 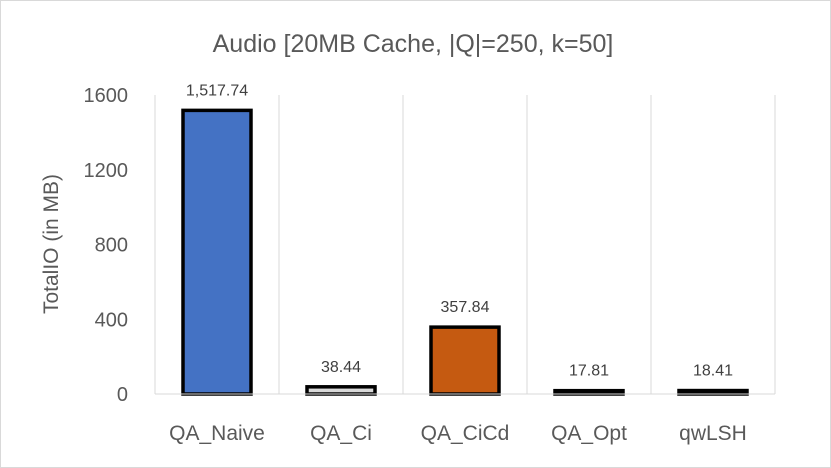 I want to click on x-tick-label: QA_Ci, so click(x=341, y=433).